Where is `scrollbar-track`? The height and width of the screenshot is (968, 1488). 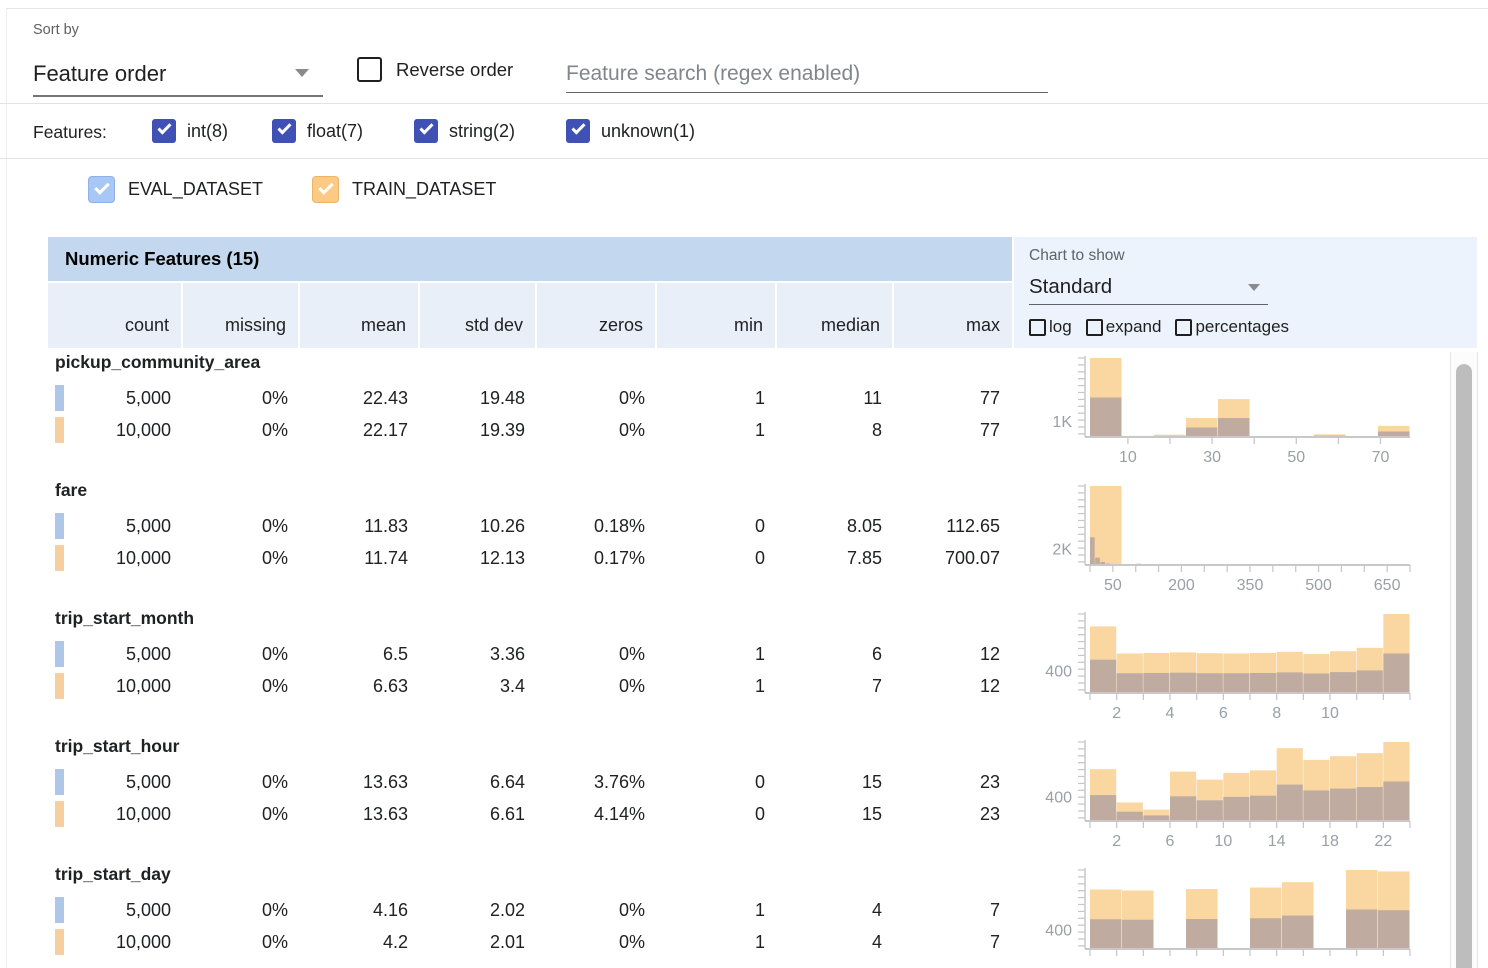 scrollbar-track is located at coordinates (1464, 660).